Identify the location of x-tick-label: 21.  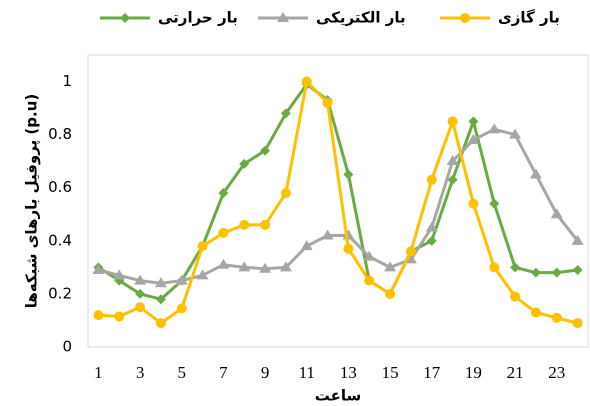
(515, 372).